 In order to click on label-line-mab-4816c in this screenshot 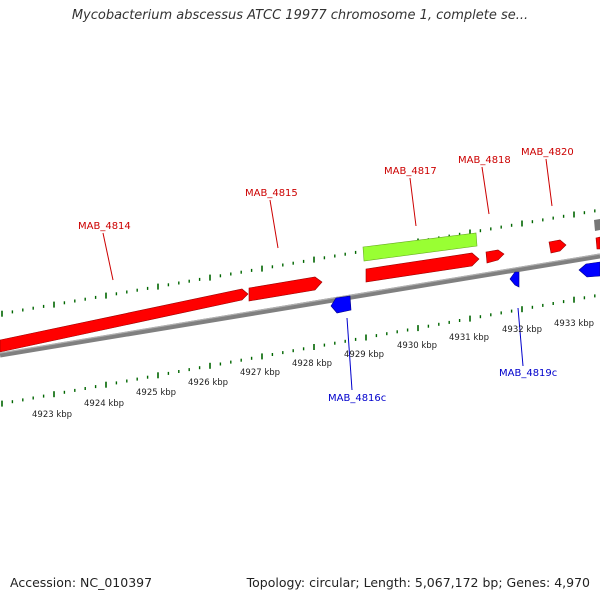, I will do `click(349, 354)`.